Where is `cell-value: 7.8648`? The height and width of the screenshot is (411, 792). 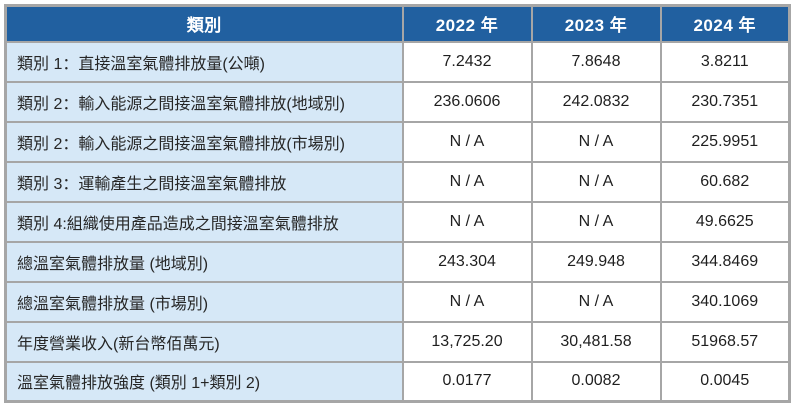
cell-value: 7.8648 is located at coordinates (596, 61).